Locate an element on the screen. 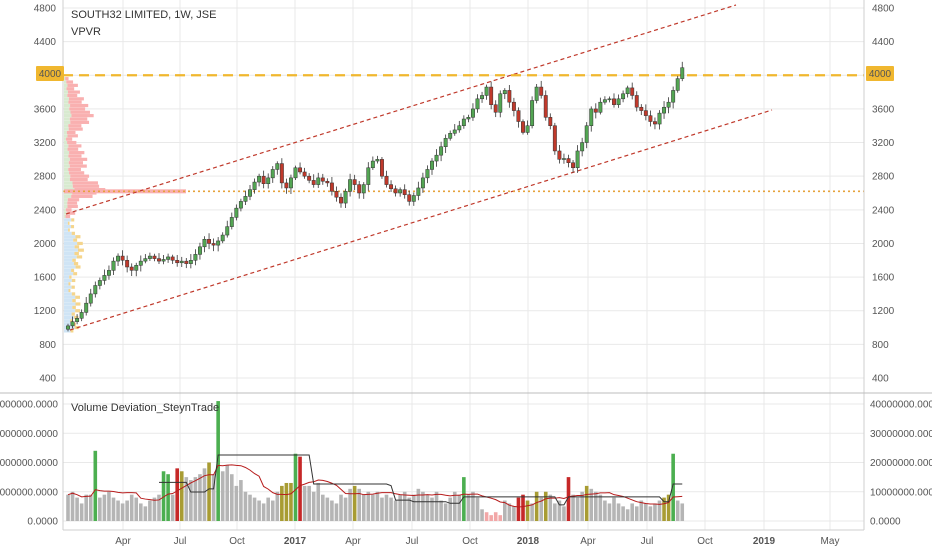 The image size is (932, 550). volume-panel-title: Volume Deviation_SteynTrade is located at coordinates (145, 408).